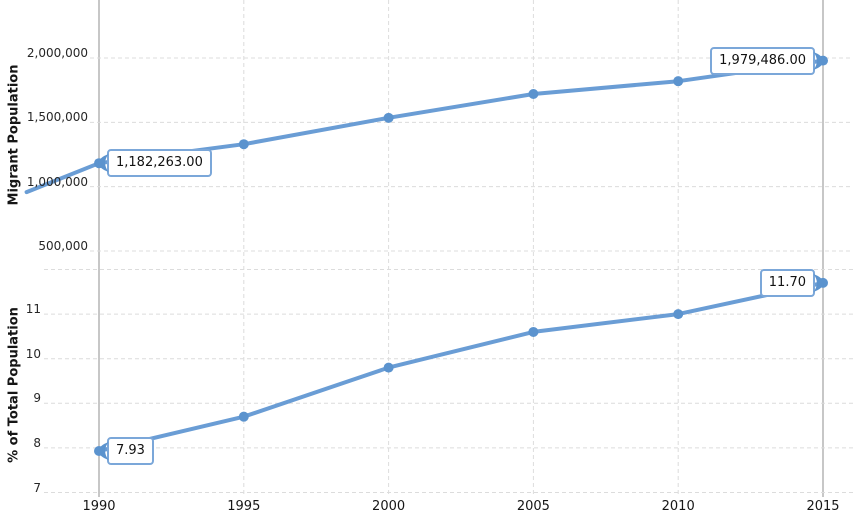 The width and height of the screenshot is (853, 520). What do you see at coordinates (678, 314) in the screenshot?
I see `data-point-percent-2010` at bounding box center [678, 314].